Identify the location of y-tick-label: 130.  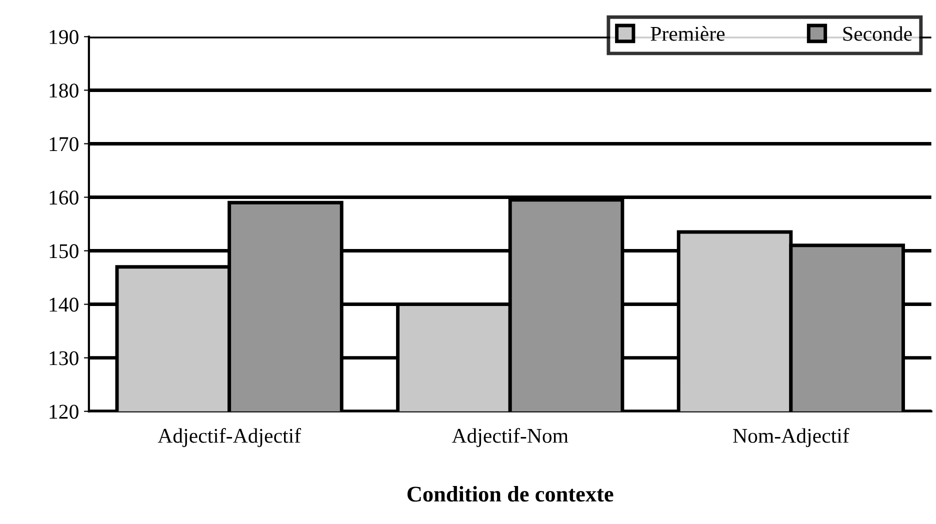
(64, 358).